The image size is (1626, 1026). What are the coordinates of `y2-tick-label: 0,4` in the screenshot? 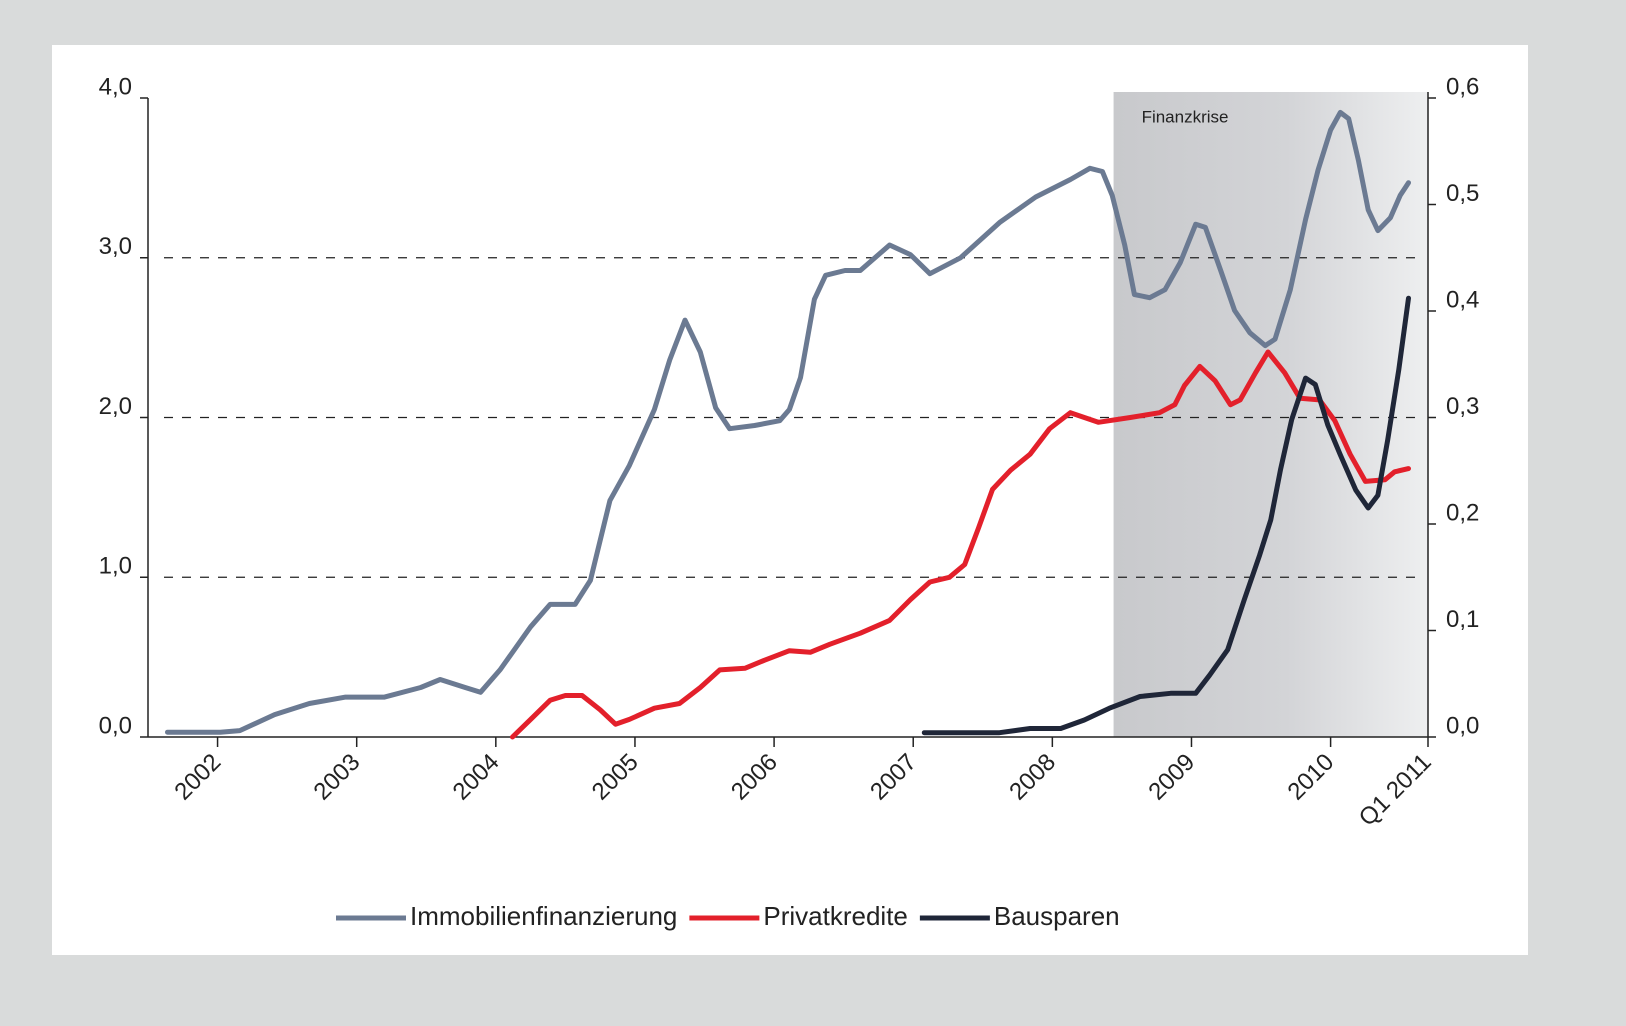 It's located at (1462, 299).